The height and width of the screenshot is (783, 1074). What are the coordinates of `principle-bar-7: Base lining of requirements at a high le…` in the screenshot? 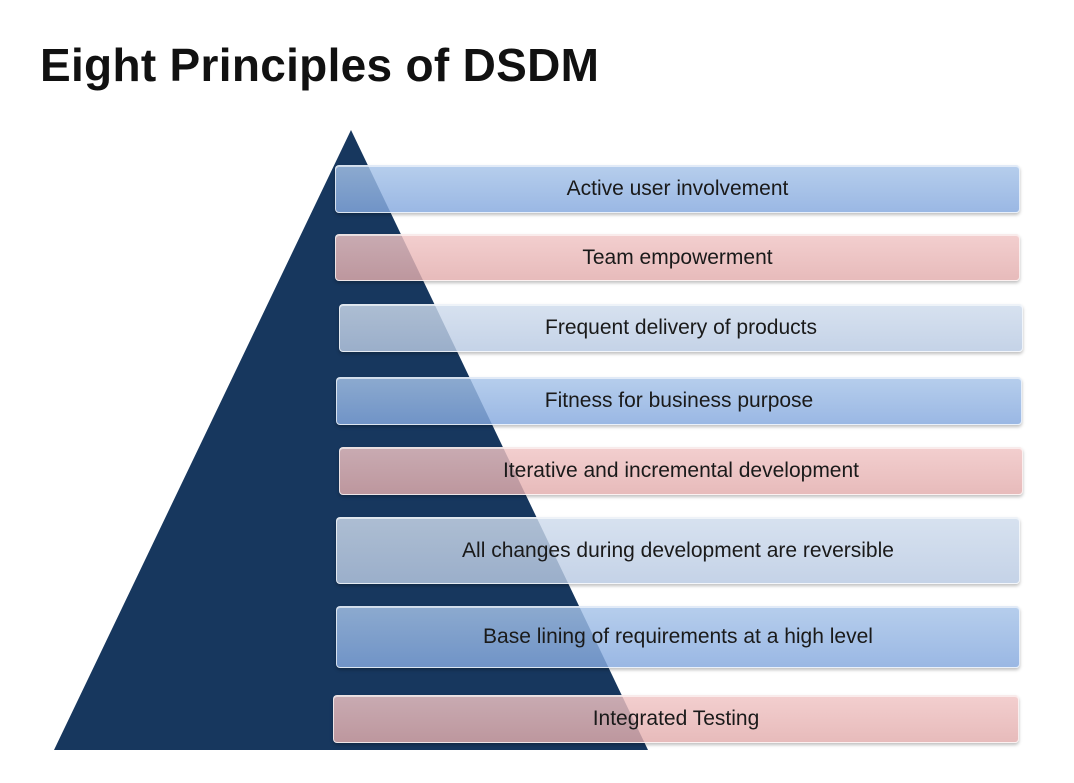 It's located at (678, 637).